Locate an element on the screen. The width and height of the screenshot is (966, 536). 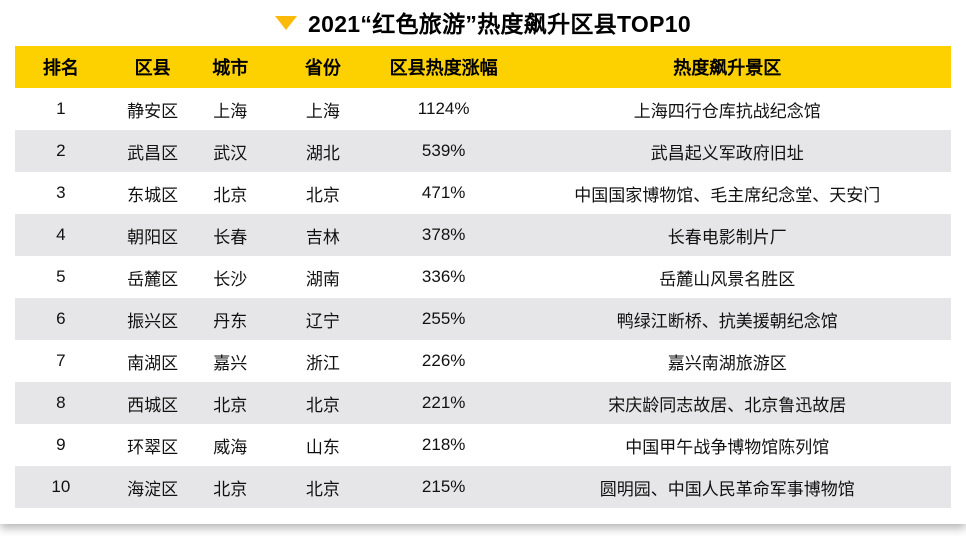
cell-district: 海淀区 is located at coordinates (152, 487).